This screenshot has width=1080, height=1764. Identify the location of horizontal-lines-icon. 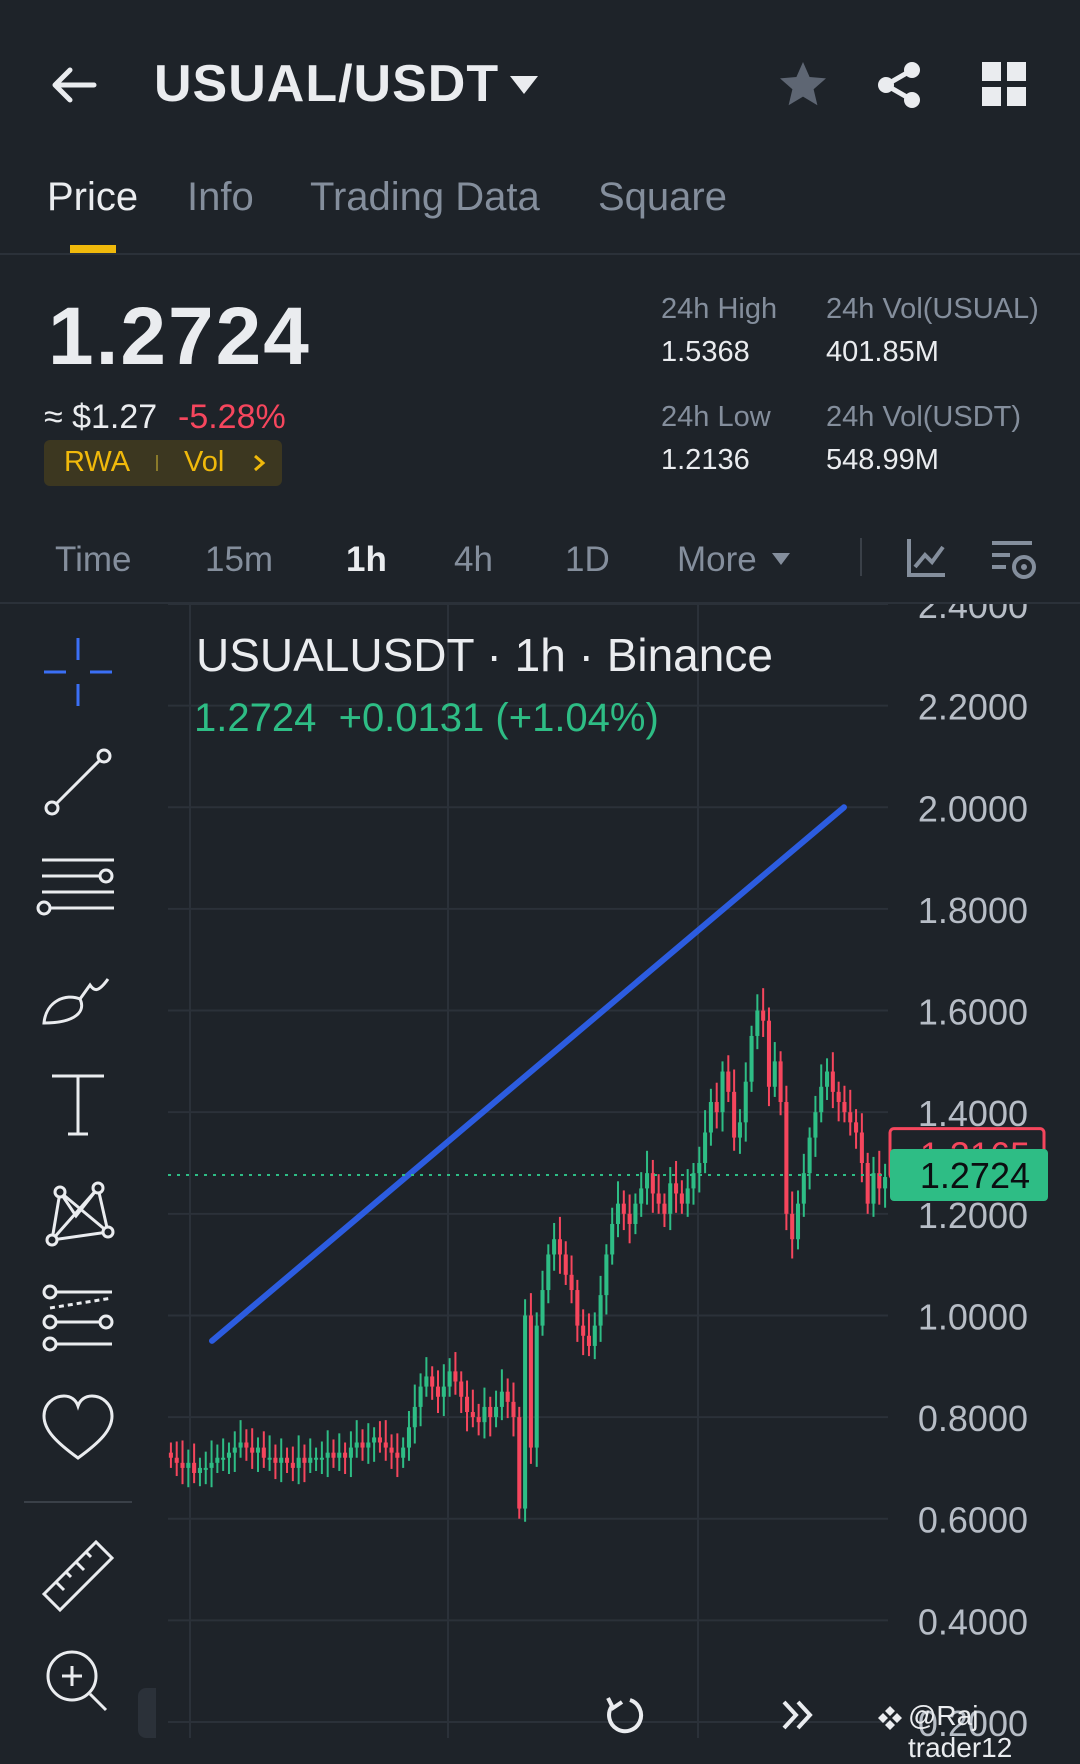
(78, 888).